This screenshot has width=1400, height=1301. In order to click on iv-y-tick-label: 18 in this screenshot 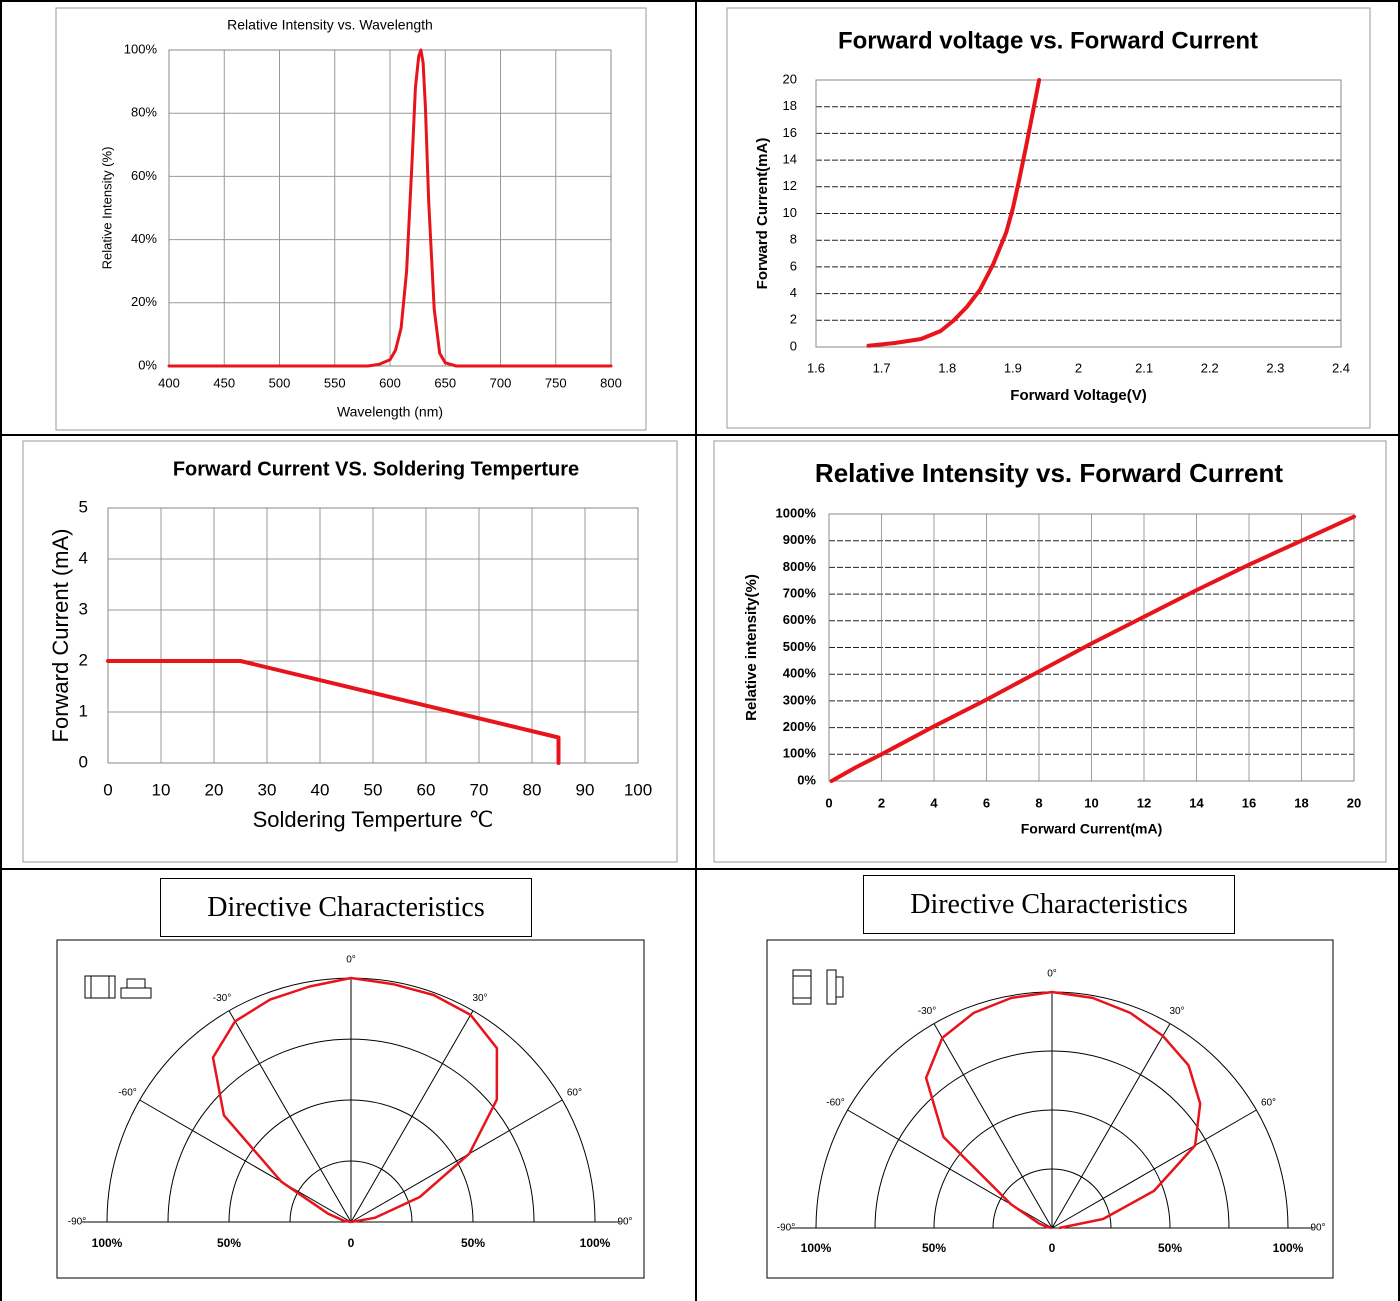, I will do `click(790, 105)`.